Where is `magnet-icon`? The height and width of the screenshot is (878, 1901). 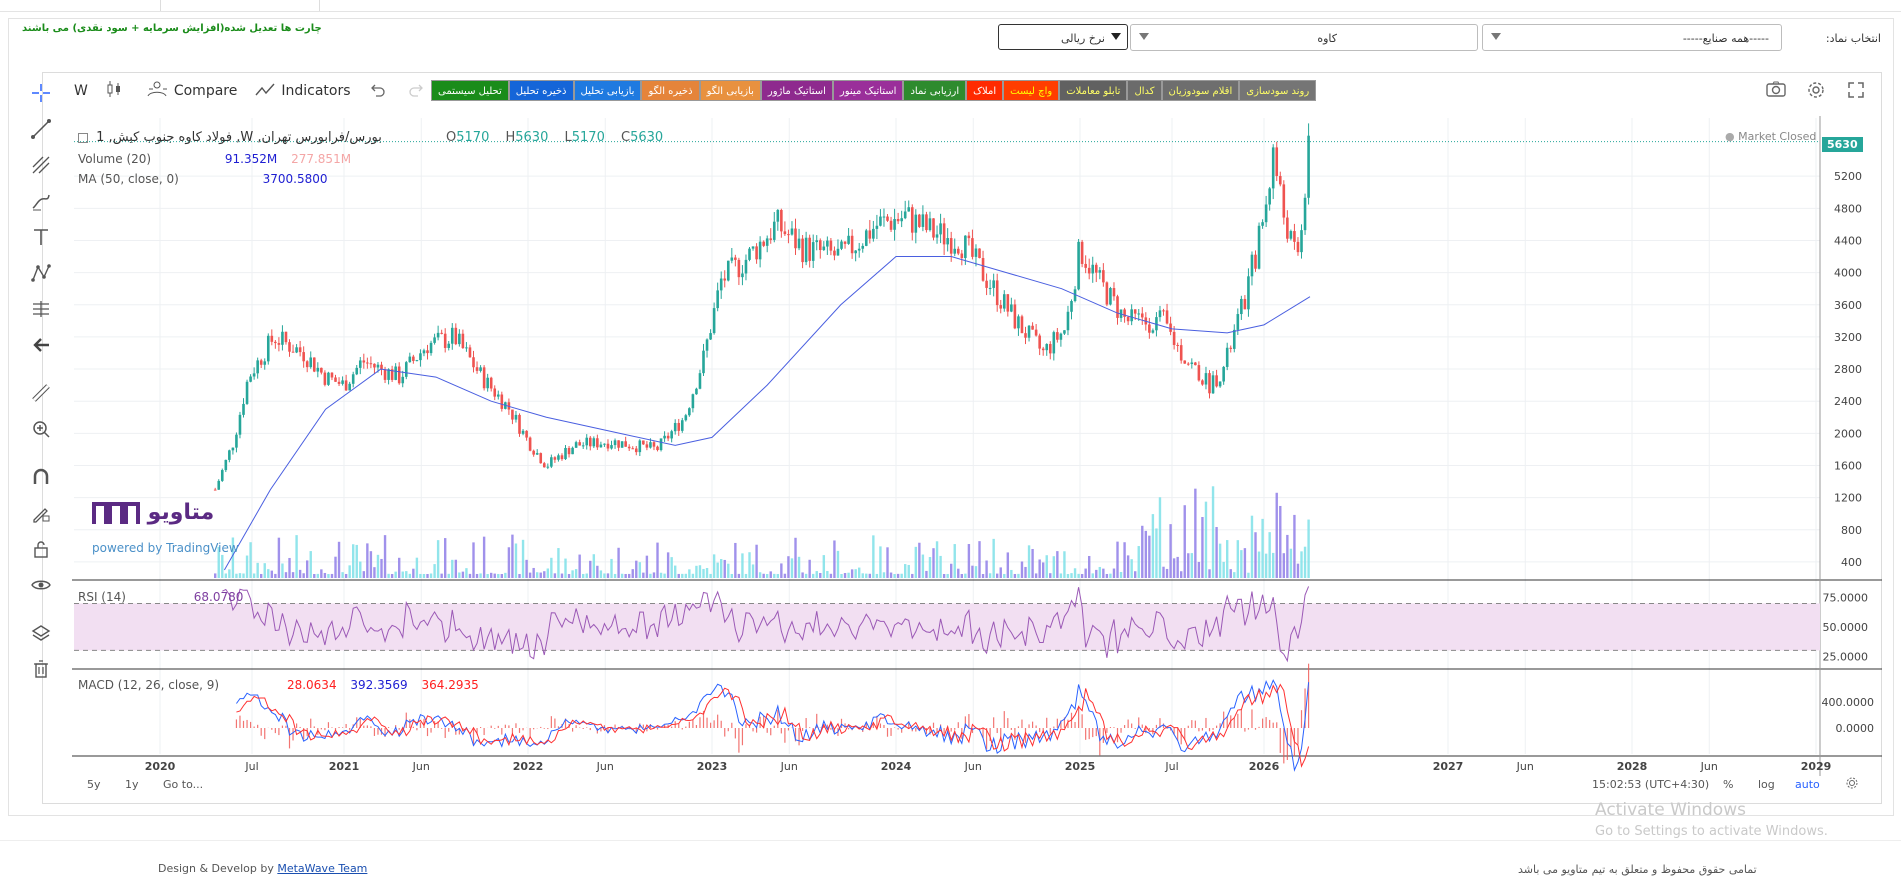
magnet-icon is located at coordinates (41, 479).